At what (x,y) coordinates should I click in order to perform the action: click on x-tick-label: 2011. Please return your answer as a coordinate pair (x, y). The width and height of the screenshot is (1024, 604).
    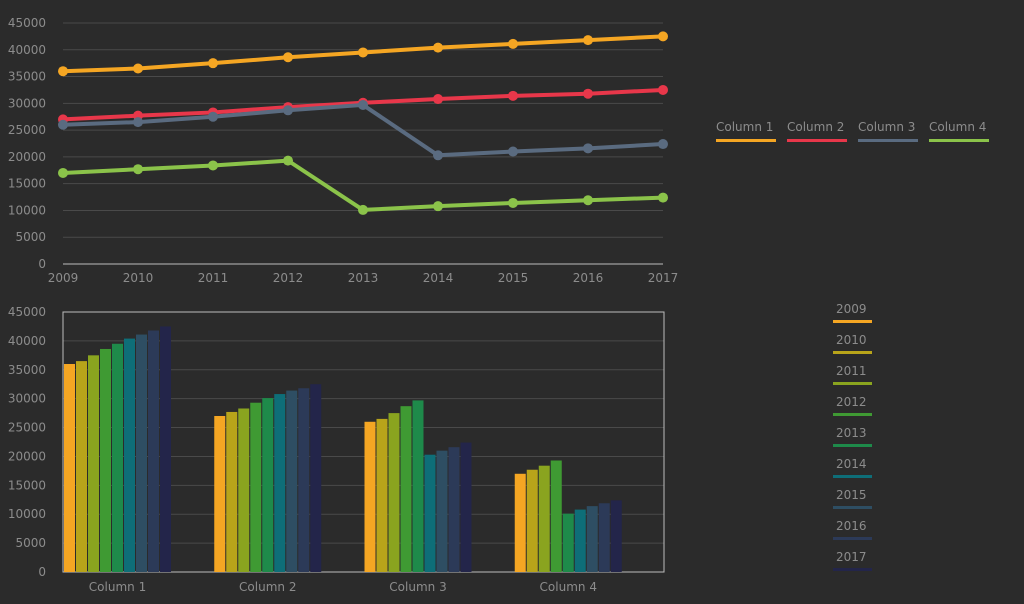
    Looking at the image, I should click on (213, 278).